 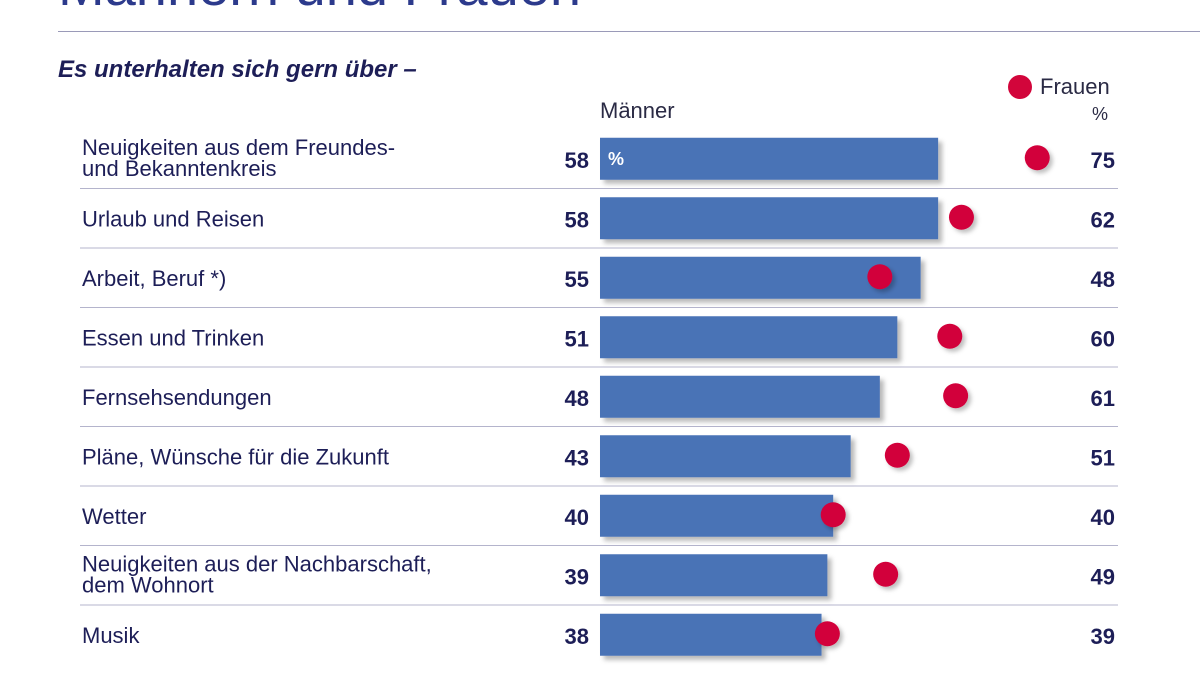 I want to click on legend-women: Frauen, so click(x=1059, y=87).